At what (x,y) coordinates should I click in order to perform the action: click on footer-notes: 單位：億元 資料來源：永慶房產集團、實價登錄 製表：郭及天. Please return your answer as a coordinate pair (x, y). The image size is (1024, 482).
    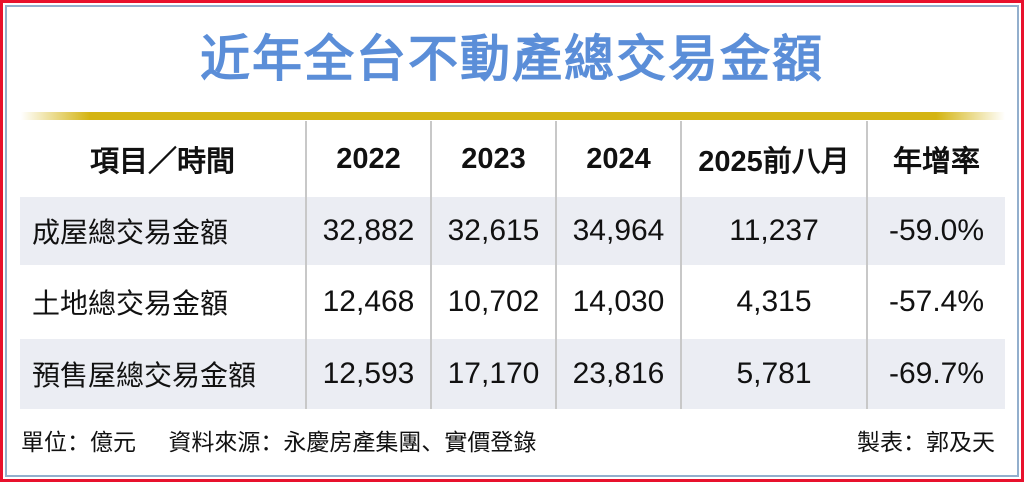
    Looking at the image, I should click on (508, 440).